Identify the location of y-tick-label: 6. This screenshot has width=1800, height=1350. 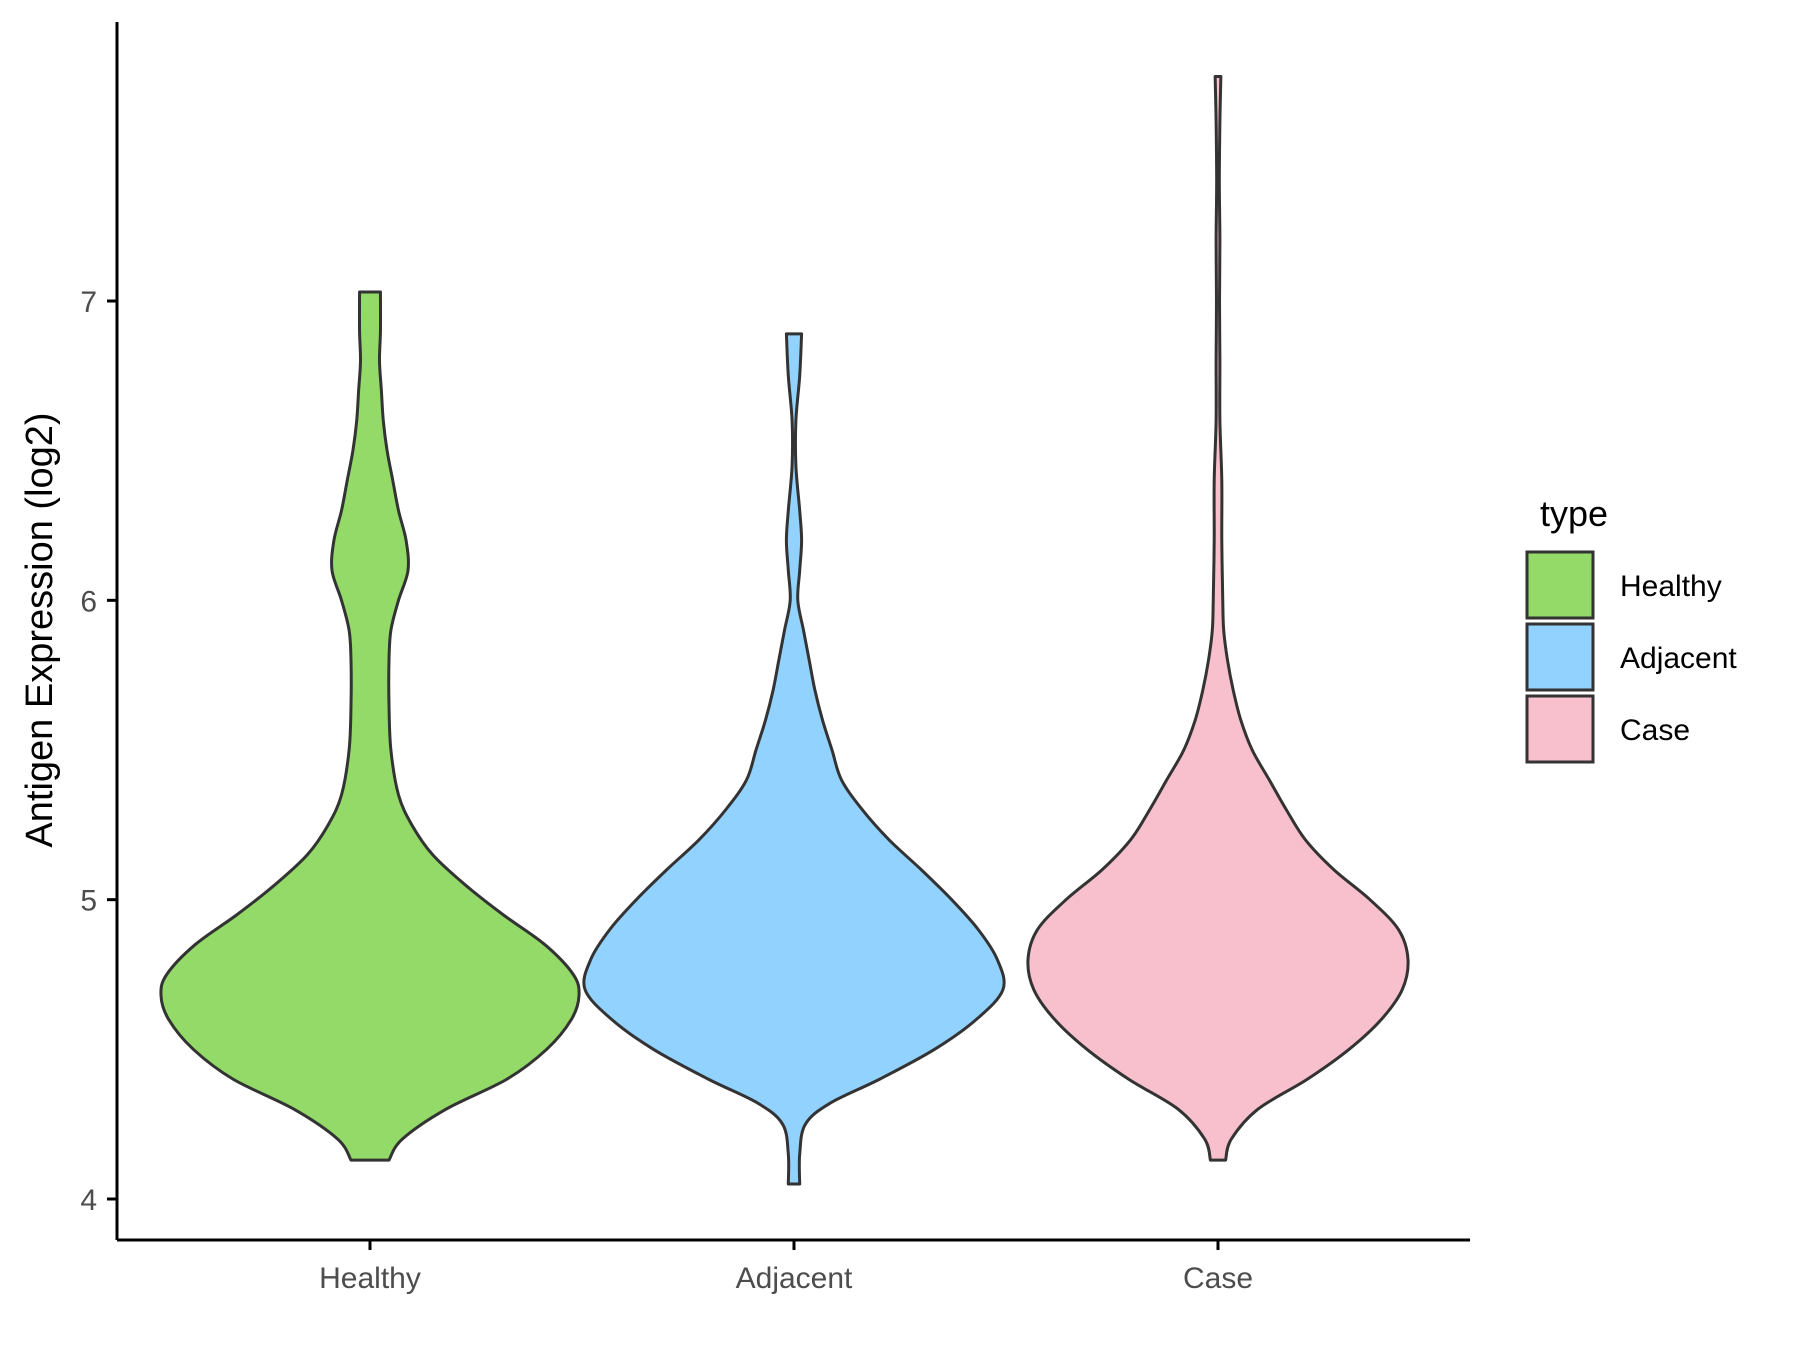
(88, 601).